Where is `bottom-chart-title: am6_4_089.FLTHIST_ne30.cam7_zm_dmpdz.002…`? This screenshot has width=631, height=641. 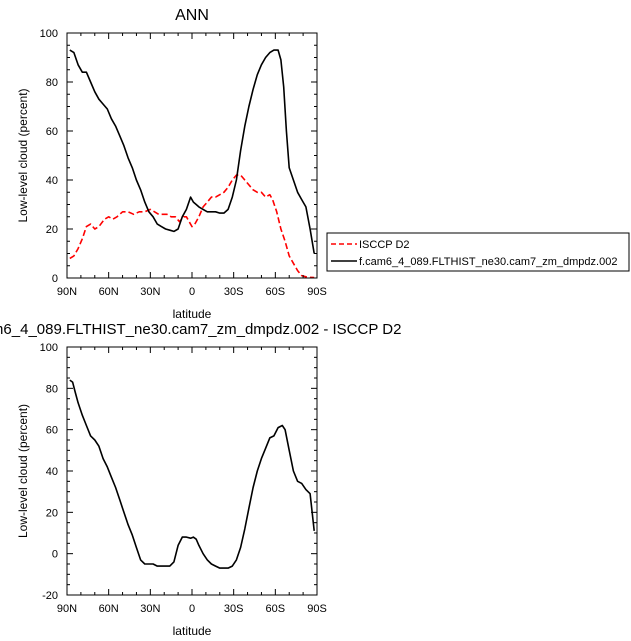 bottom-chart-title: am6_4_089.FLTHIST_ne30.cam7_zm_dmpdz.002… is located at coordinates (200, 329).